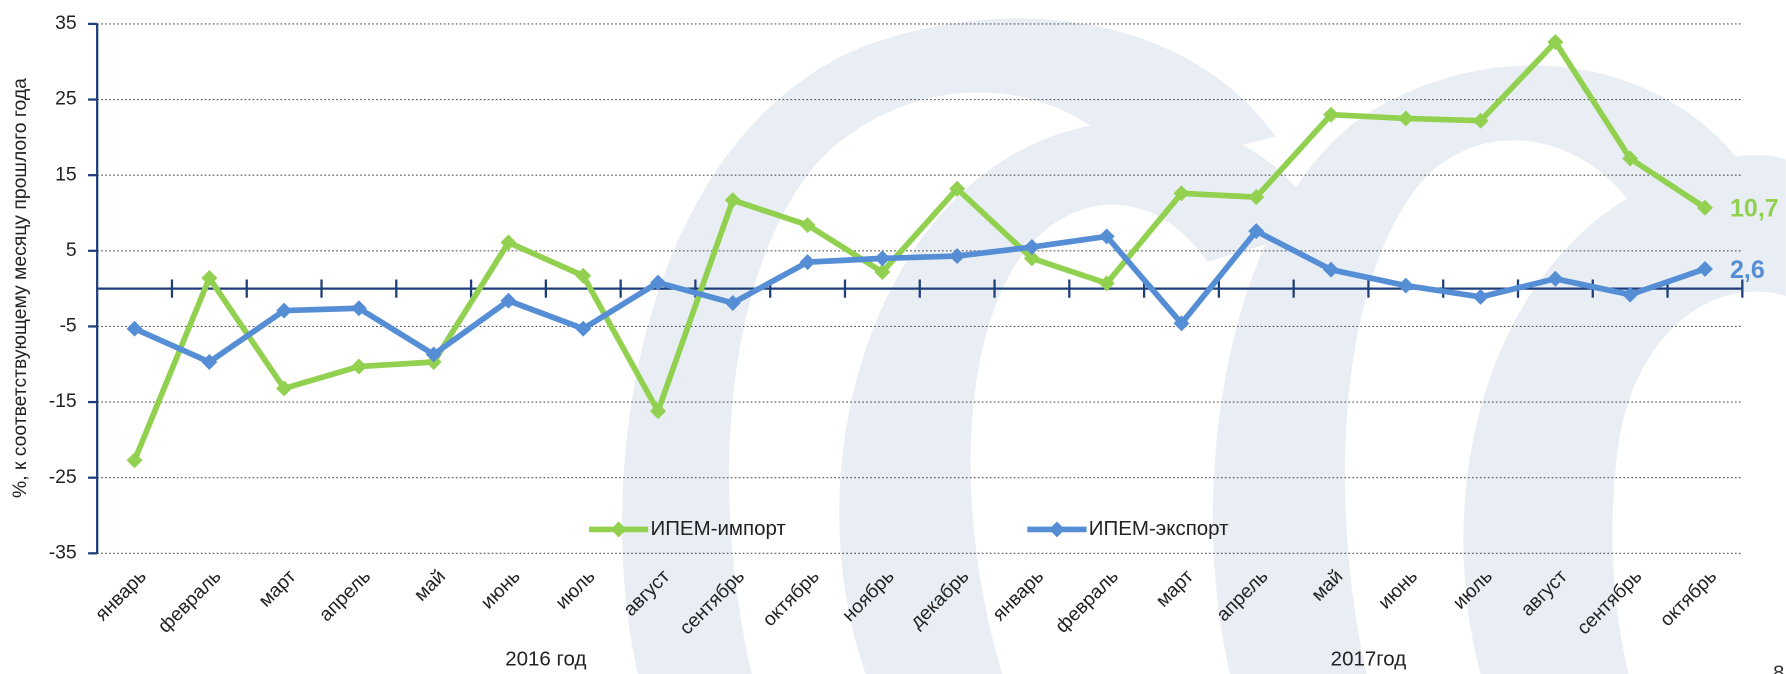 Image resolution: width=1786 pixels, height=674 pixels. I want to click on data-label: 2,6, so click(1747, 270).